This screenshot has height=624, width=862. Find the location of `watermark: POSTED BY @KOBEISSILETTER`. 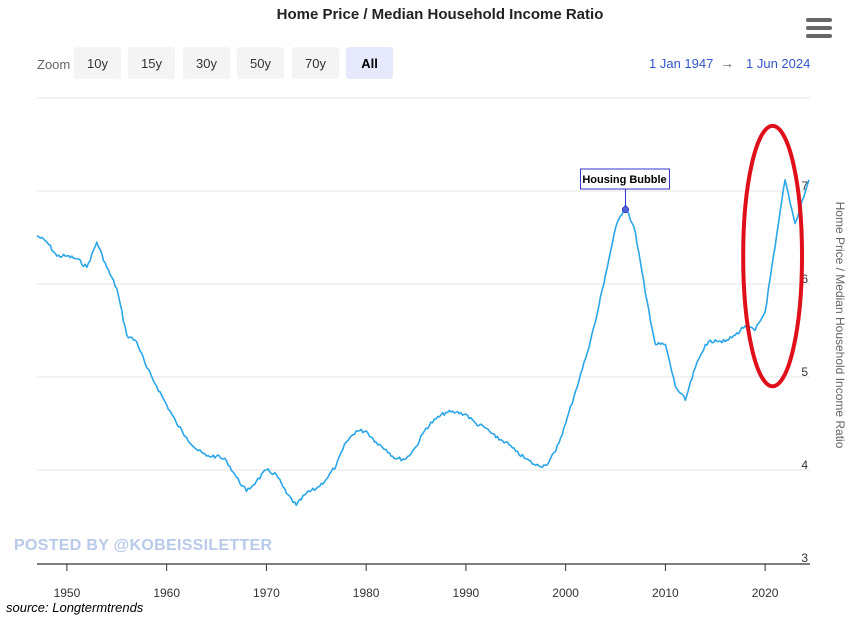

watermark: POSTED BY @KOBEISSILETTER is located at coordinates (143, 545).